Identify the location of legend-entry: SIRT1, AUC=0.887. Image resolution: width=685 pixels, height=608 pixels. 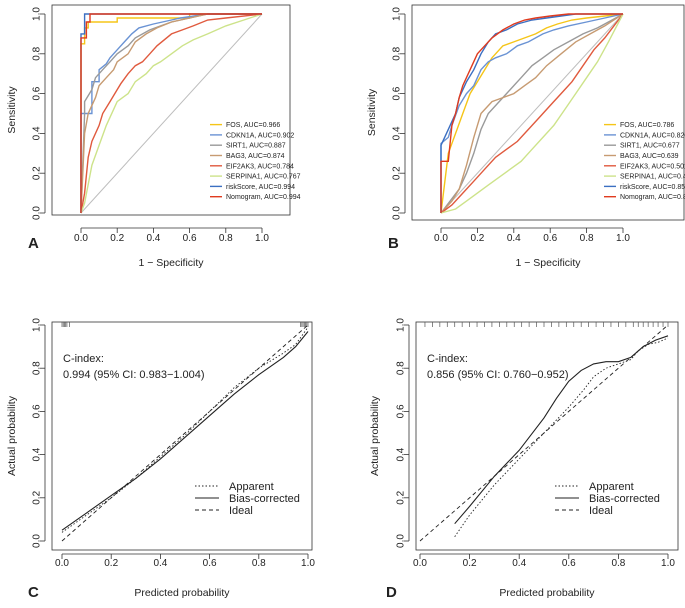
(256, 146).